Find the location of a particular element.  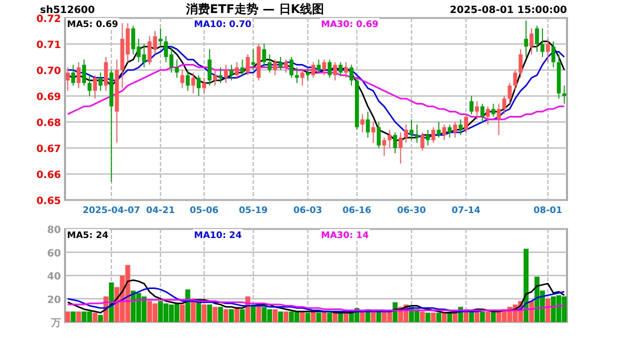

text: MA30: 0.69 is located at coordinates (349, 25).